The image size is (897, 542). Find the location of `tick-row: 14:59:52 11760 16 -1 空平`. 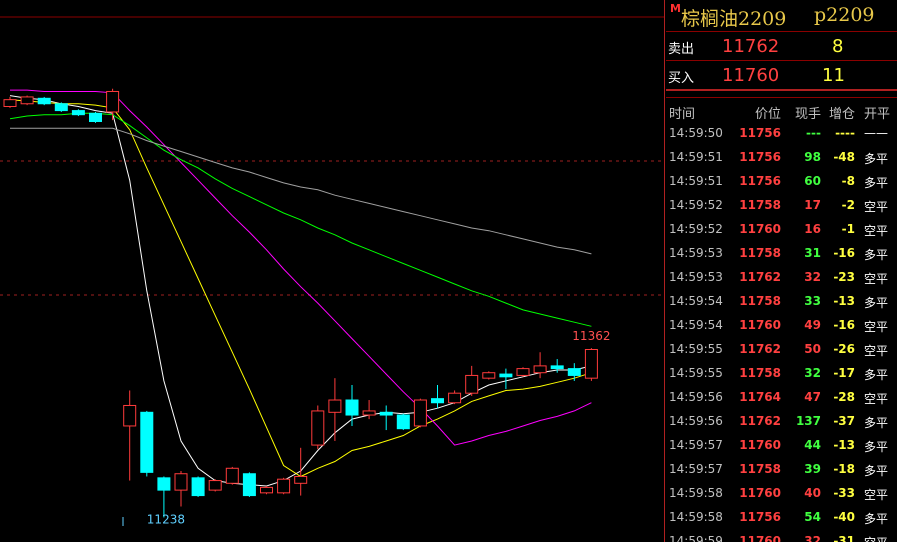

tick-row: 14:59:52 11760 16 -1 空平 is located at coordinates (781, 229).